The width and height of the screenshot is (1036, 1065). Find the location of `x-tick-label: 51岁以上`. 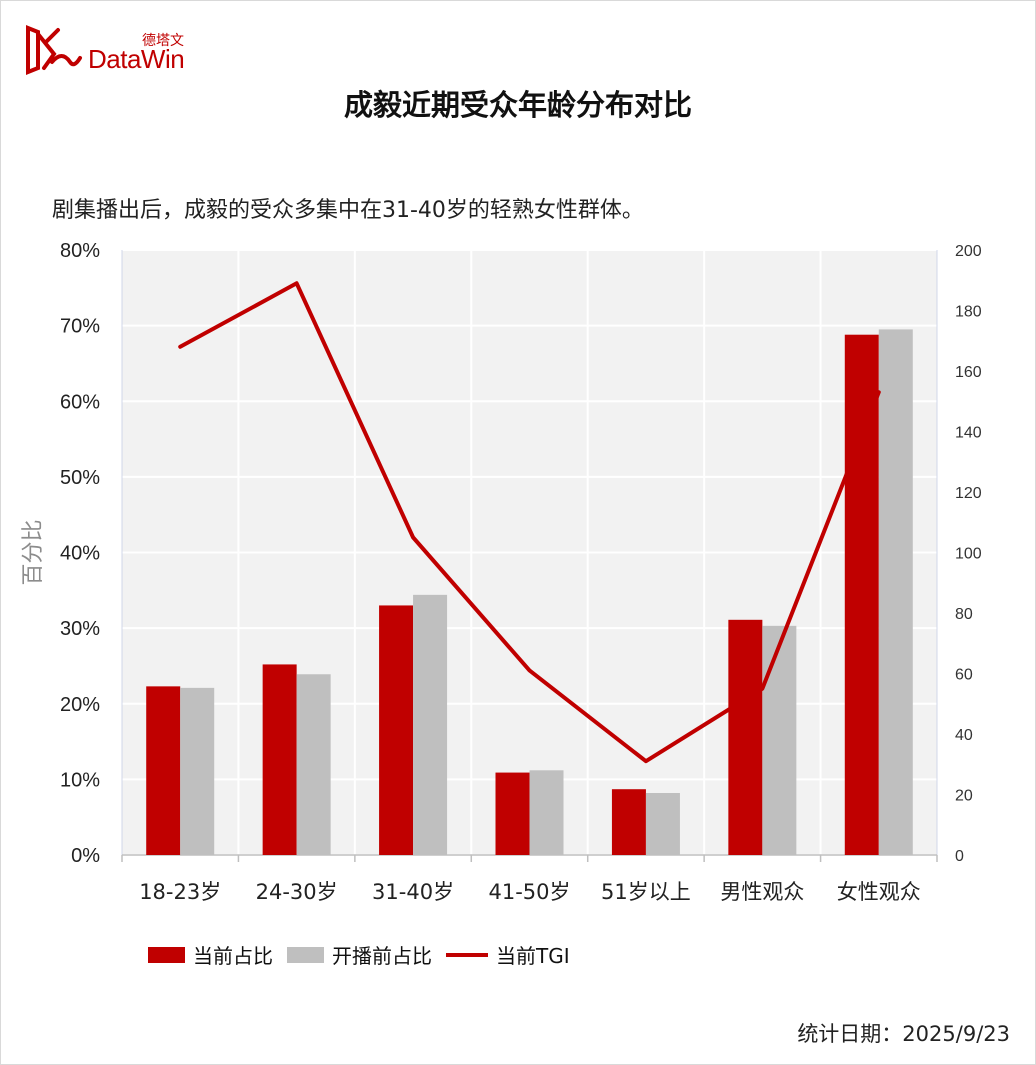

x-tick-label: 51岁以上 is located at coordinates (646, 892).